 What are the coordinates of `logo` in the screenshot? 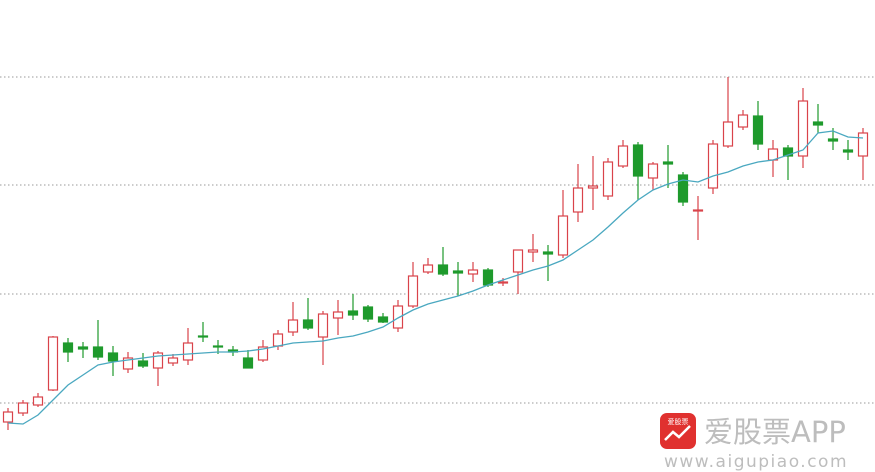 It's located at (678, 431).